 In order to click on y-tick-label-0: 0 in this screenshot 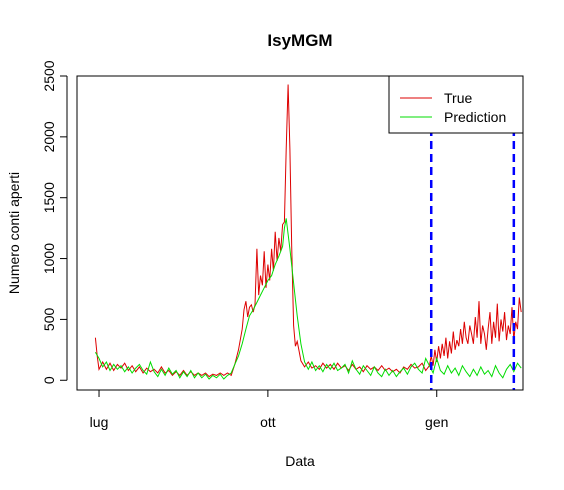, I will do `click(49, 380)`.